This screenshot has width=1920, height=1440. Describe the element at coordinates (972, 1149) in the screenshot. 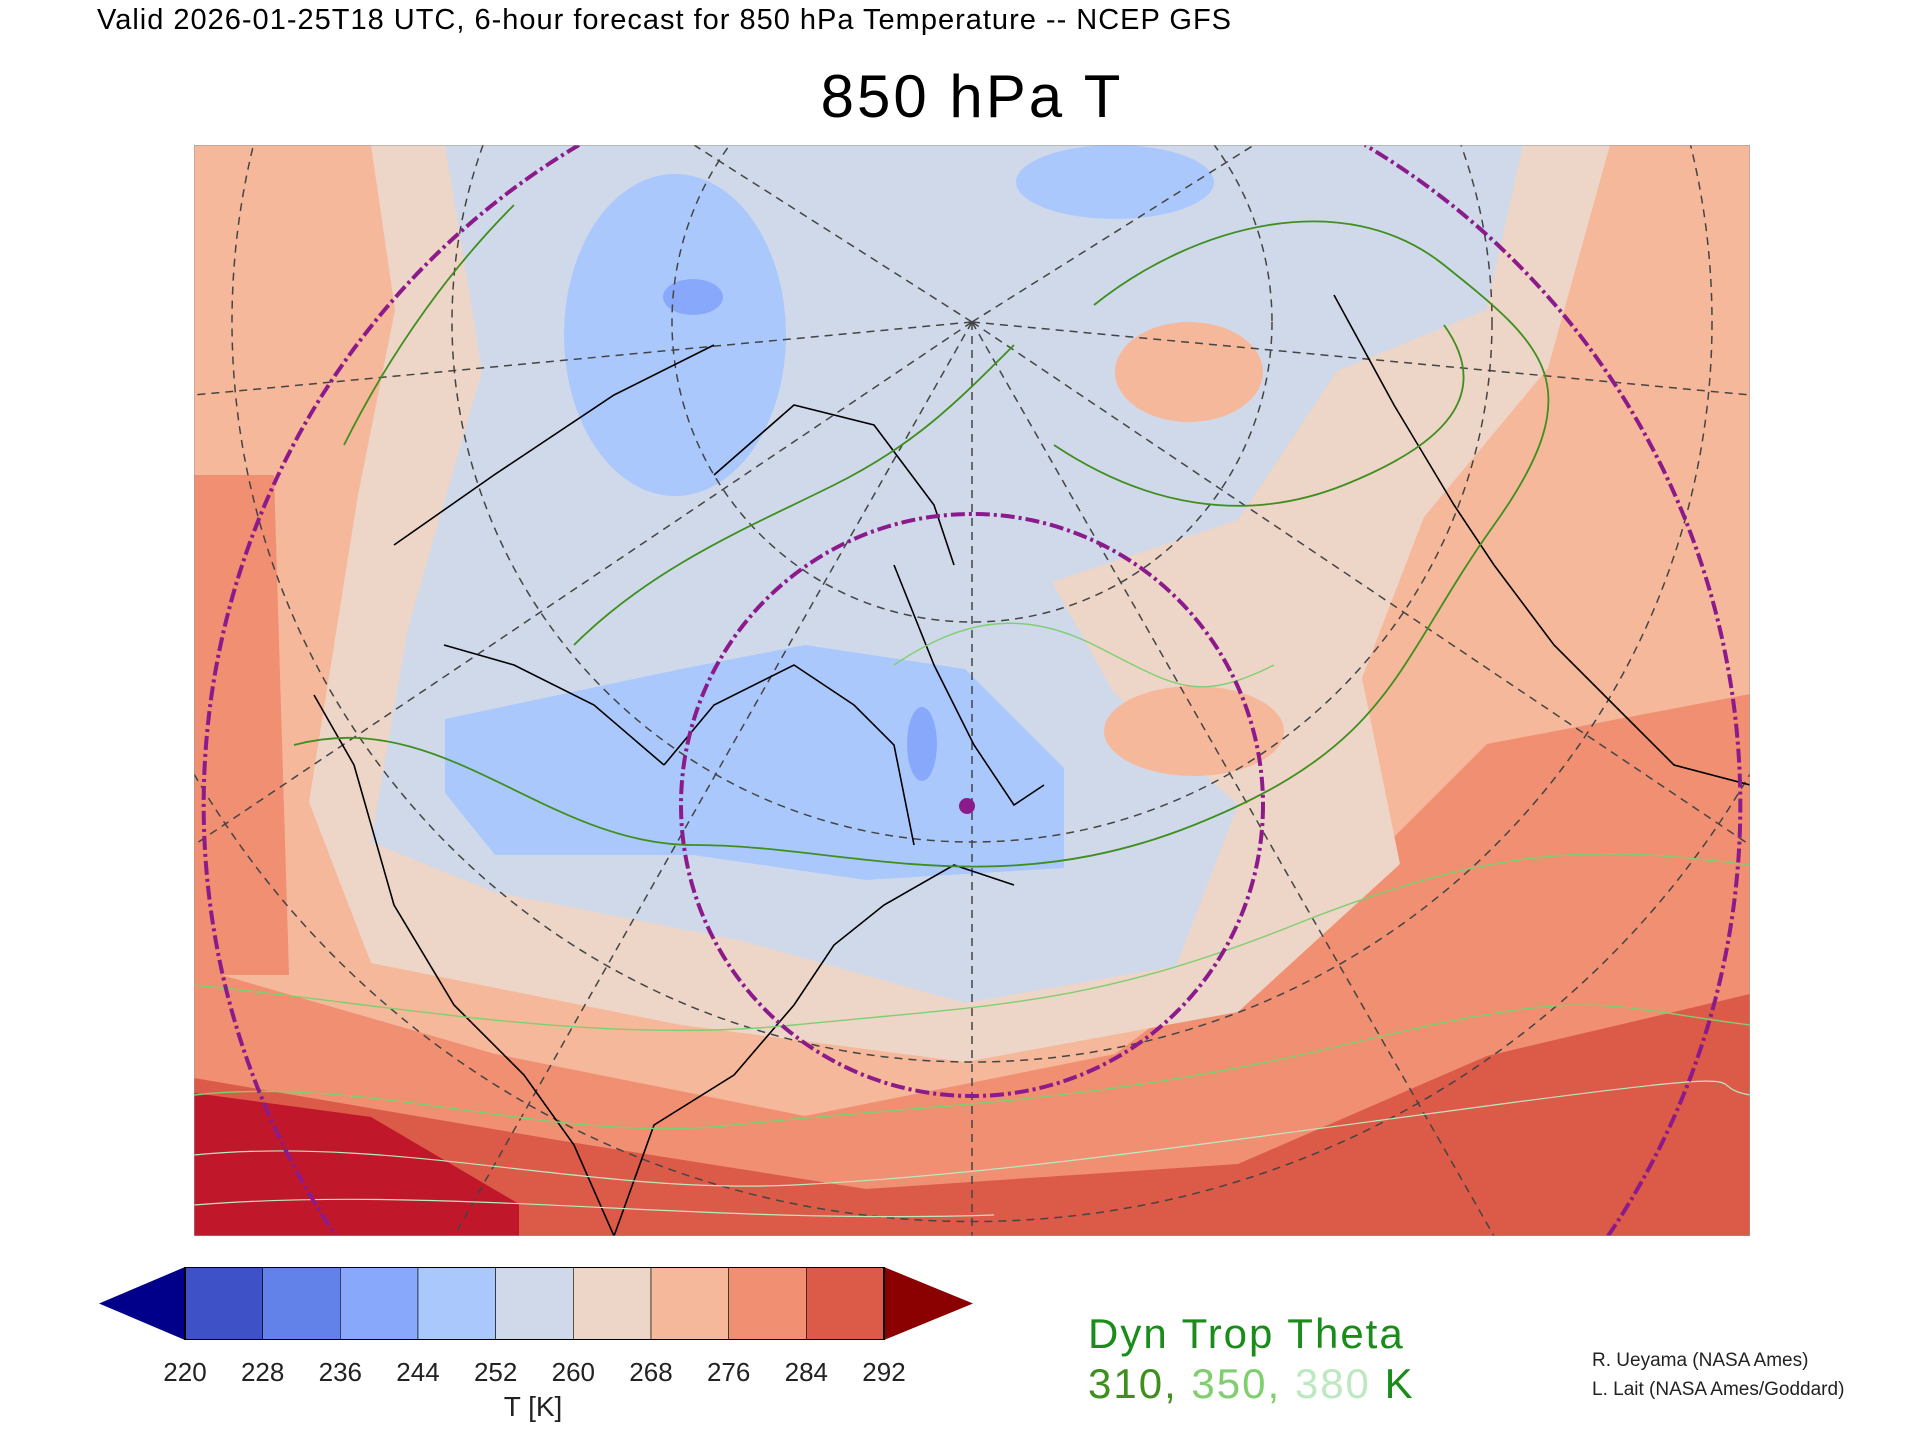

I see `dyn-trop-theta-380-contours` at that location.